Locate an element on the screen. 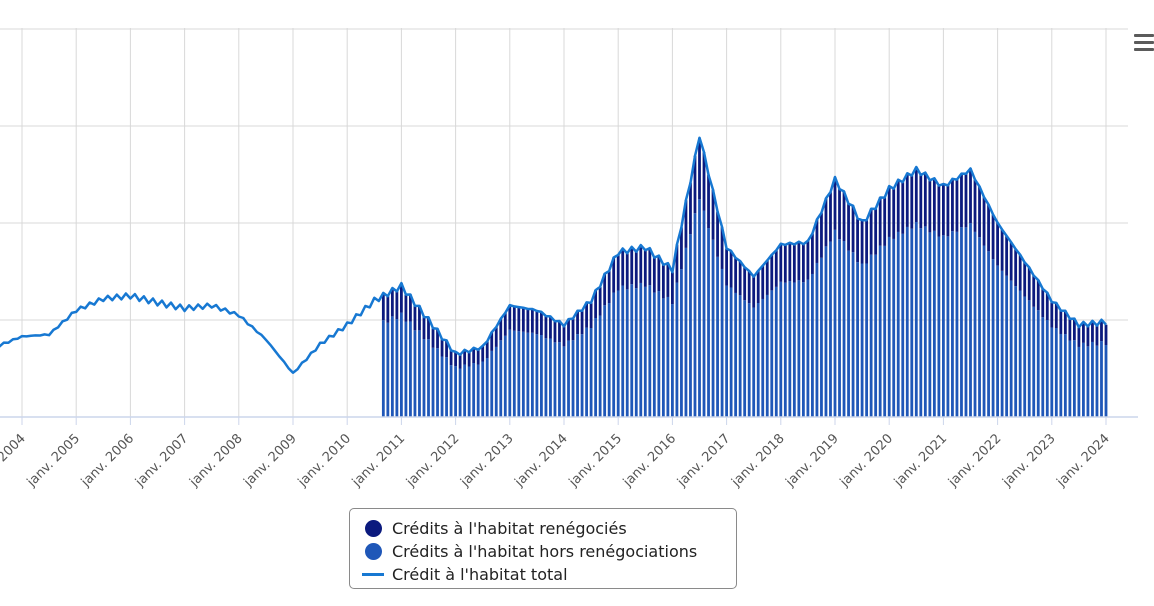 Image resolution: width=1154 pixels, height=606 pixels. x-tick-label: janv. 2015 is located at coordinates (595, 460).